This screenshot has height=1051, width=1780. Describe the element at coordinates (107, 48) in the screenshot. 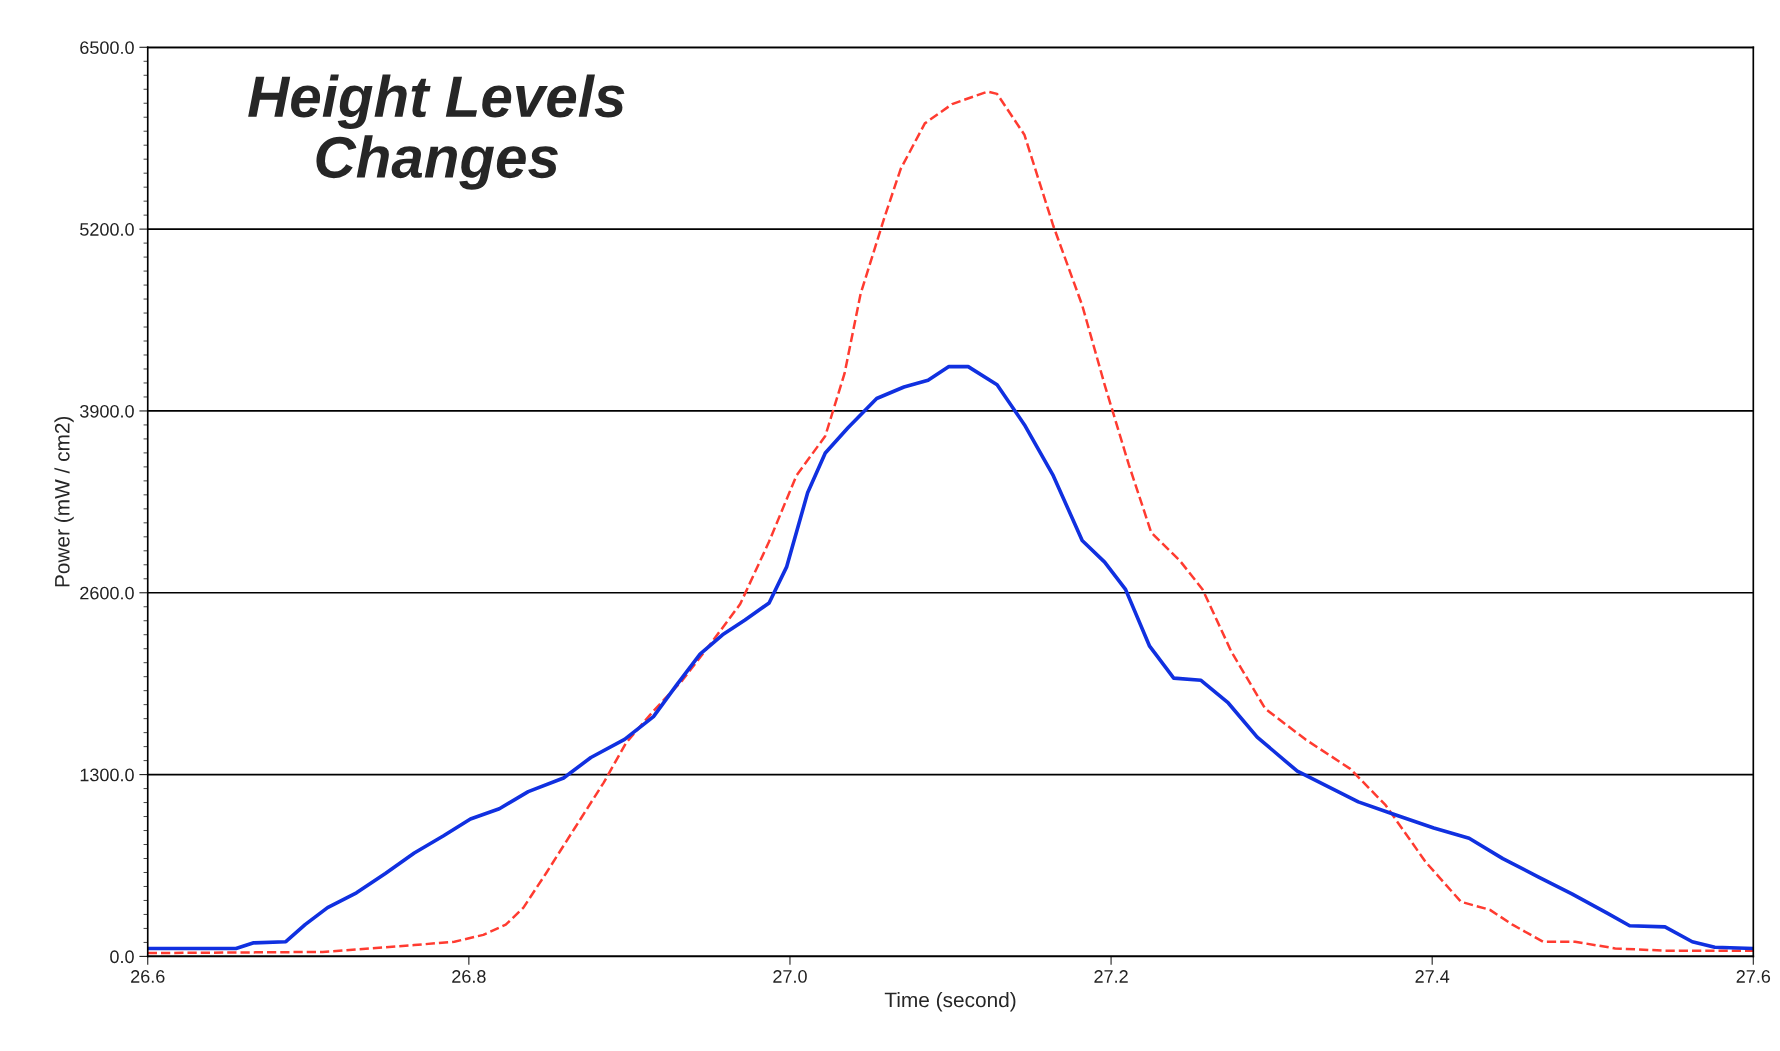

I see `y-tick-label: 6500.0` at that location.